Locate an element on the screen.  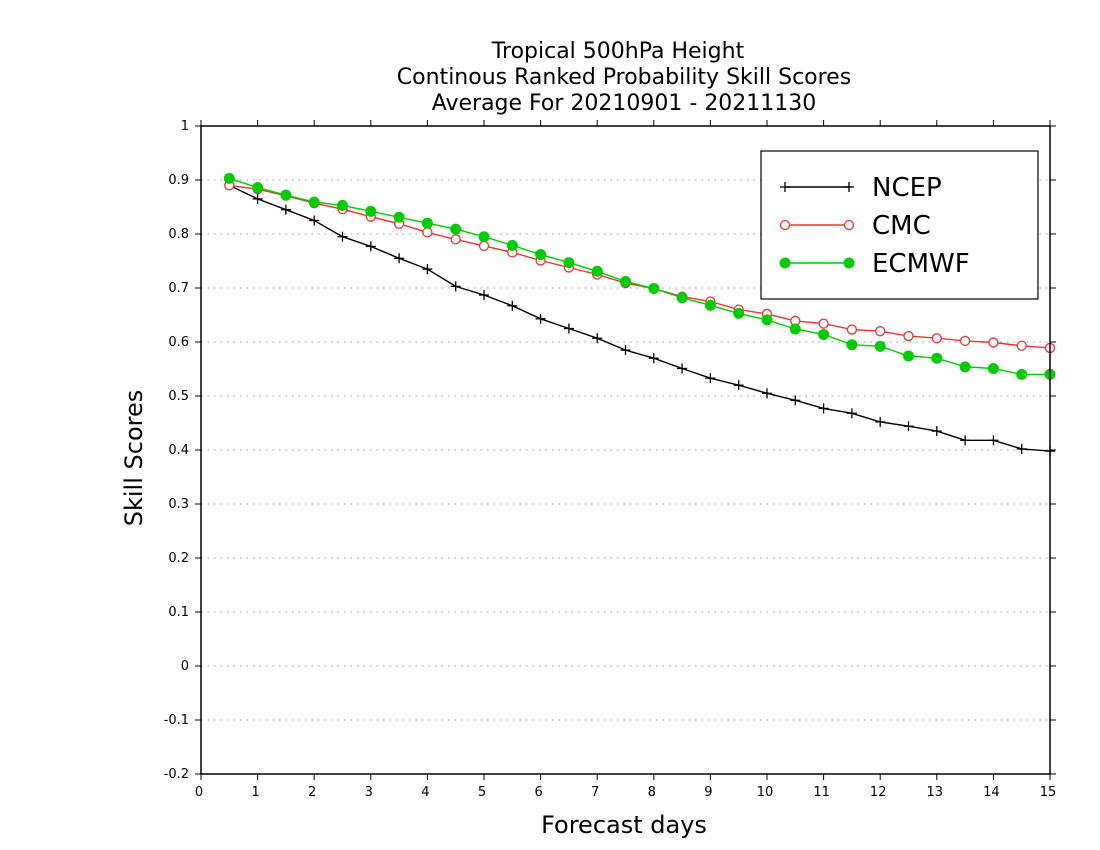
x-tick-label: 0 is located at coordinates (199, 792).